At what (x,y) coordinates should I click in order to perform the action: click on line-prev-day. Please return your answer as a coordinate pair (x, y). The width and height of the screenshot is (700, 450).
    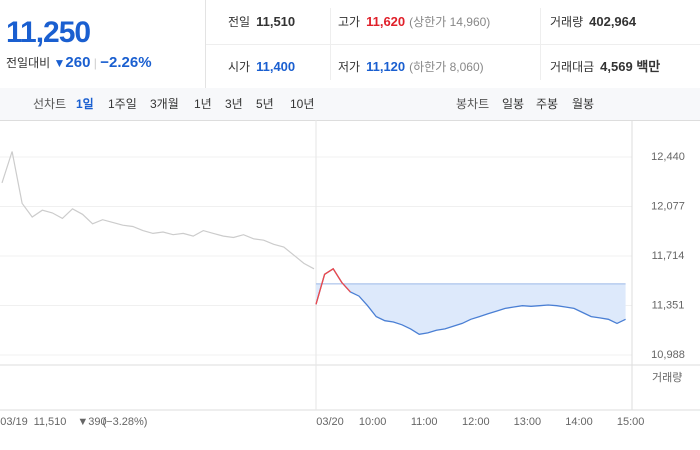
    Looking at the image, I should click on (158, 210).